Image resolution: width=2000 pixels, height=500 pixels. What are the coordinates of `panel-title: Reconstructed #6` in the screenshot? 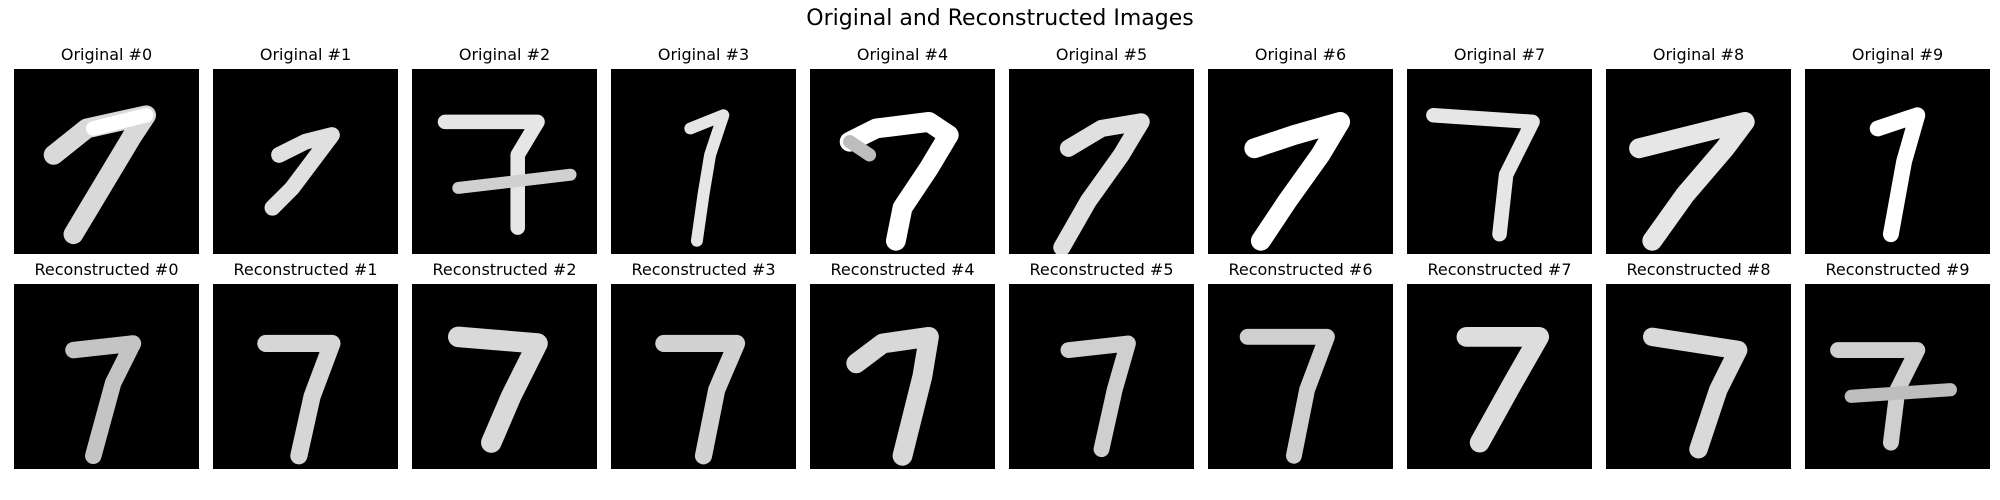 It's located at (1300, 269).